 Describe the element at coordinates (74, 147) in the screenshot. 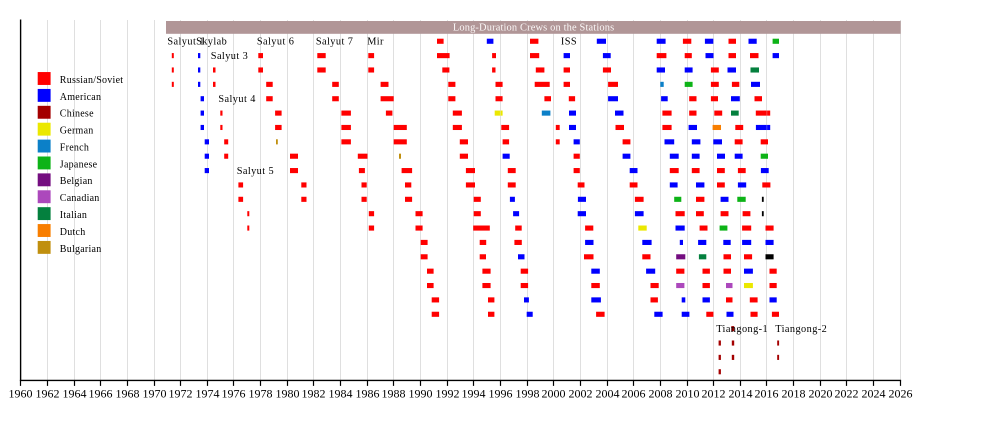

I see `svg-text: French` at that location.